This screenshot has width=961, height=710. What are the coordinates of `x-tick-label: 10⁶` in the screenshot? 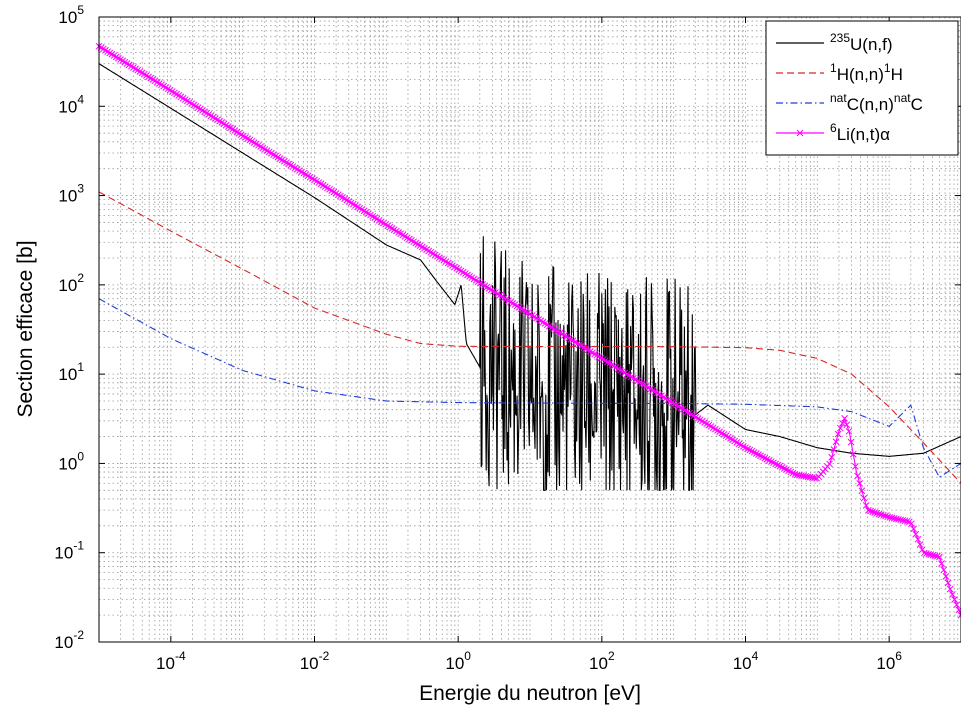 It's located at (889, 661).